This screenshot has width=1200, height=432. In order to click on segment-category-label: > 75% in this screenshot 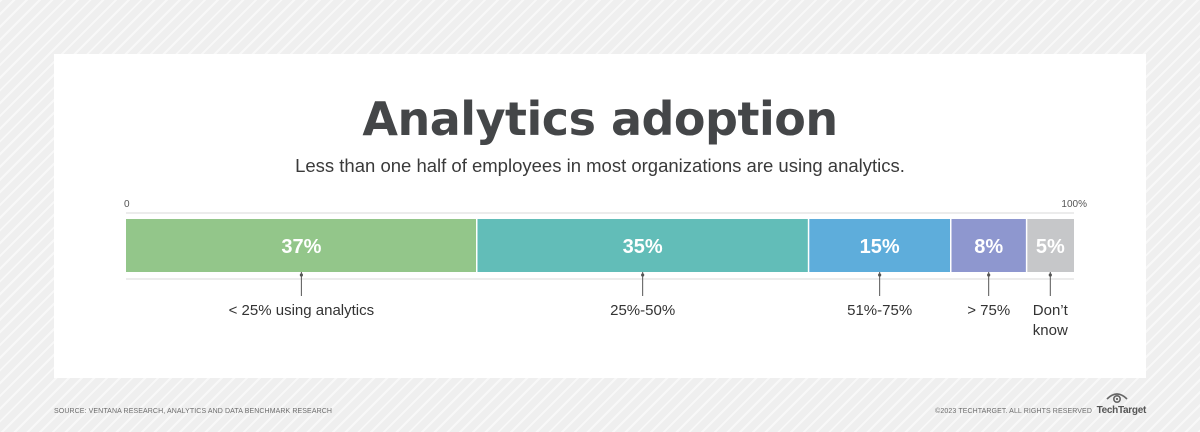, I will do `click(988, 310)`.